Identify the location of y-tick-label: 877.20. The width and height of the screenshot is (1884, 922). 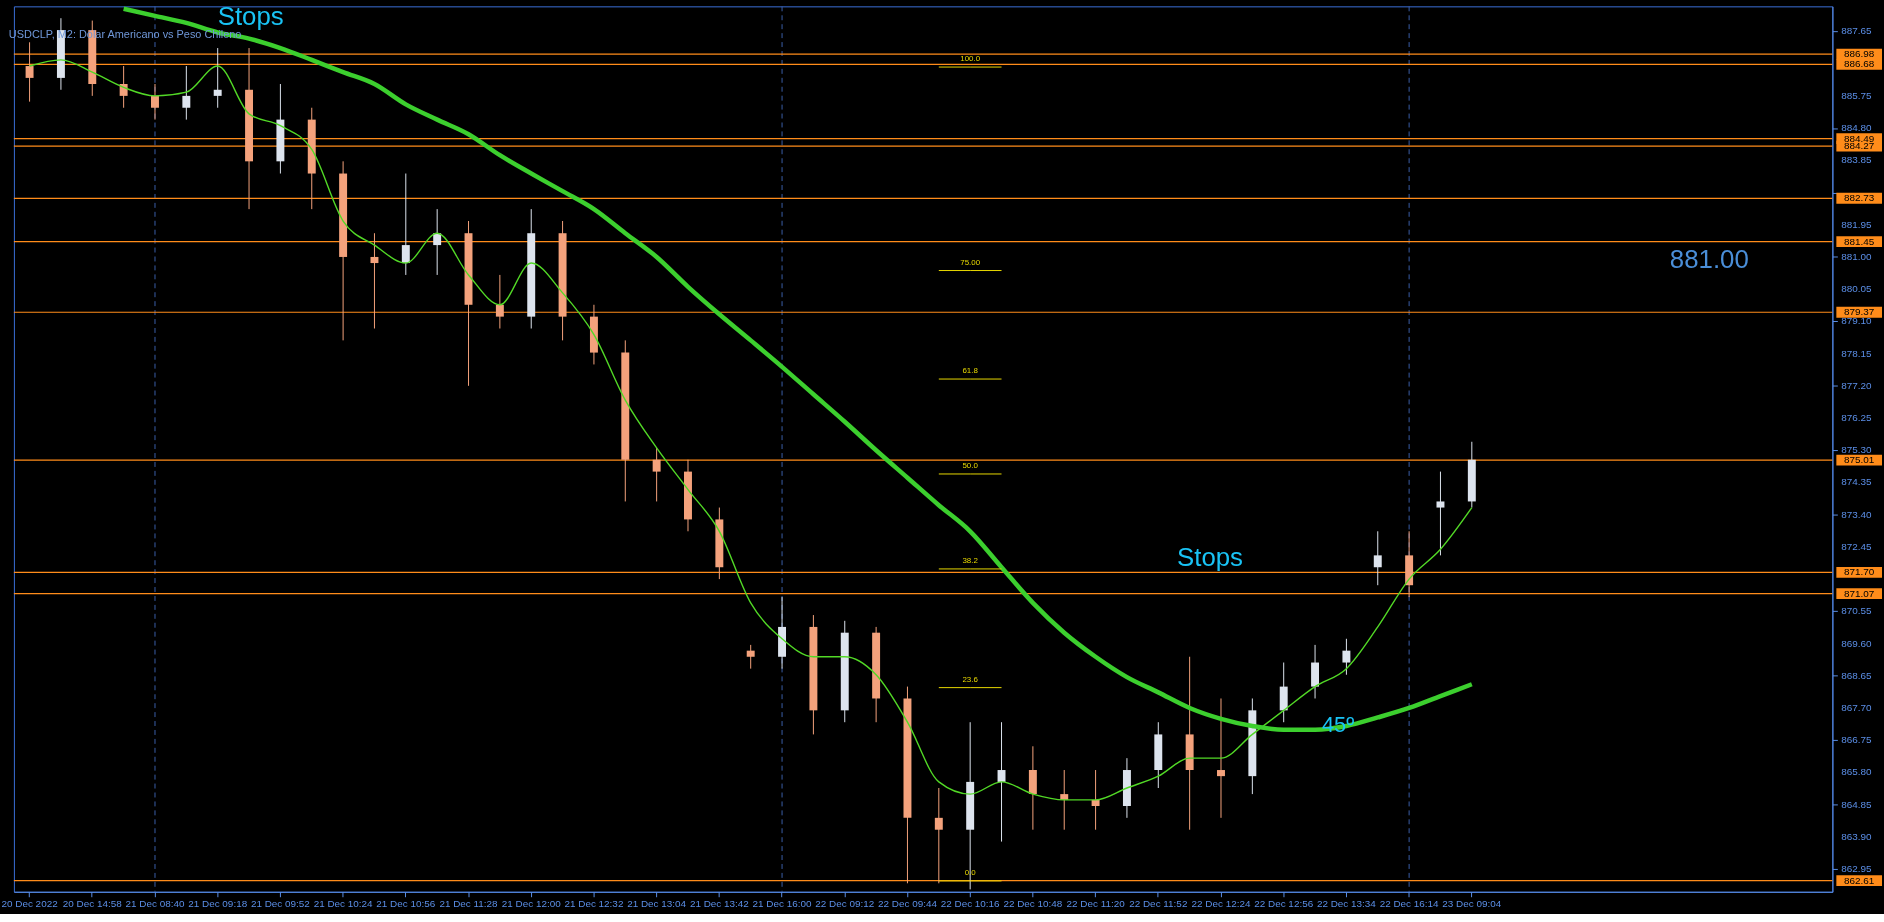
(1857, 385).